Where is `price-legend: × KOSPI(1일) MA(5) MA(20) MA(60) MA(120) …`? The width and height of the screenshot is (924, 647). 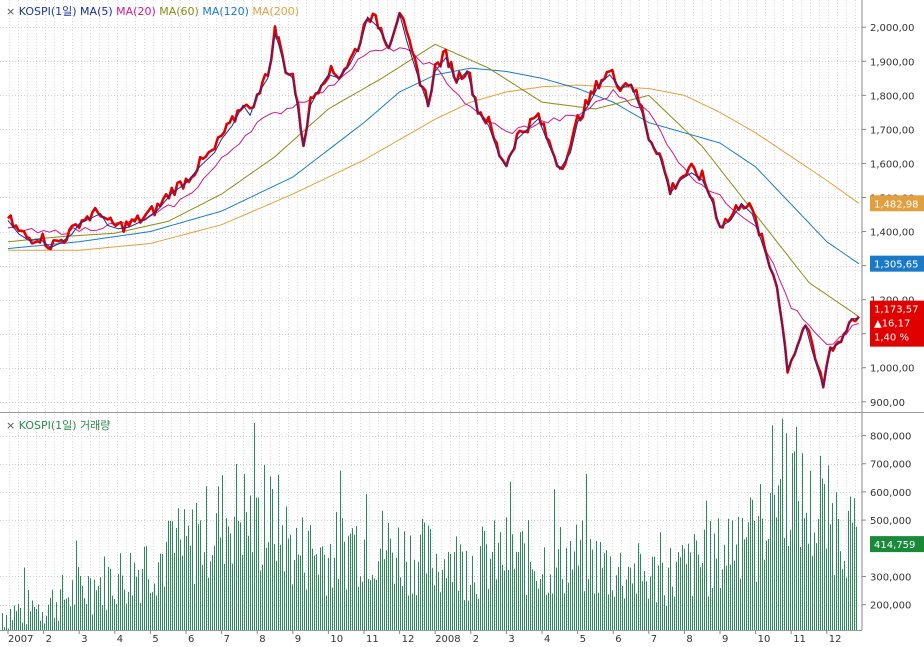
price-legend: × KOSPI(1일) MA(5) MA(20) MA(60) MA(120) … is located at coordinates (152, 11).